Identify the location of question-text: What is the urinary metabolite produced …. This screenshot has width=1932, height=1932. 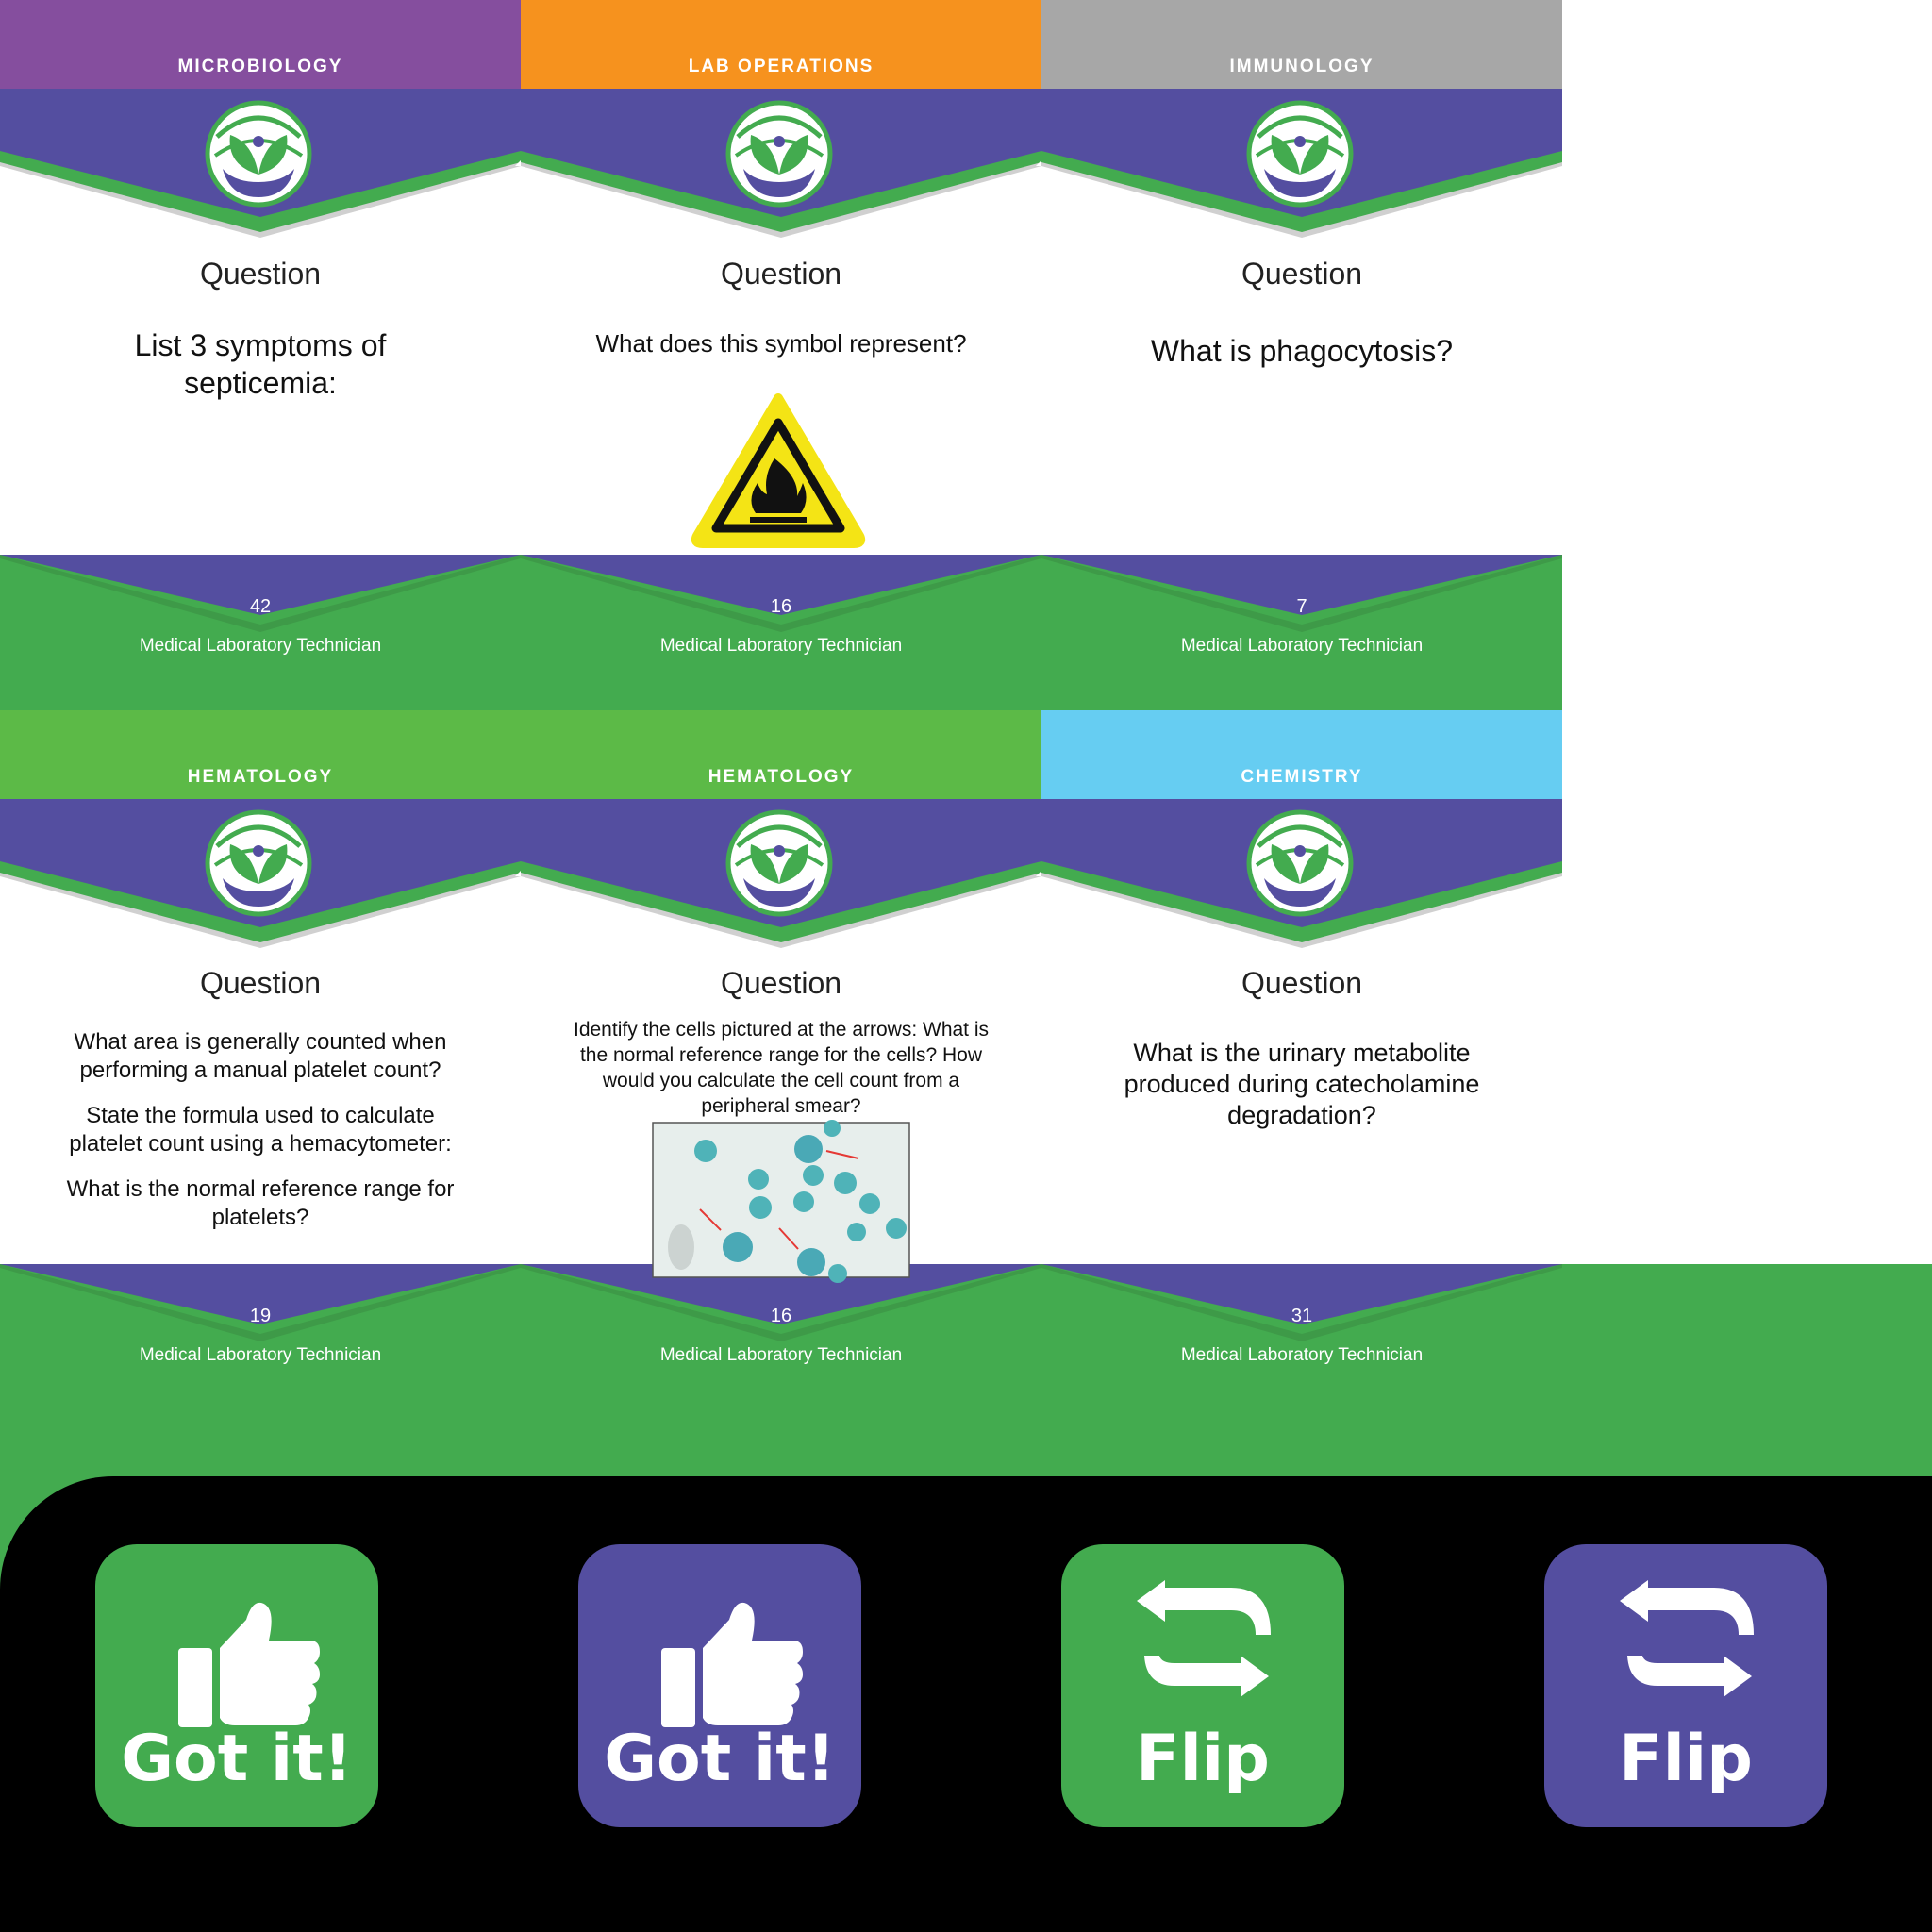
(1302, 1093).